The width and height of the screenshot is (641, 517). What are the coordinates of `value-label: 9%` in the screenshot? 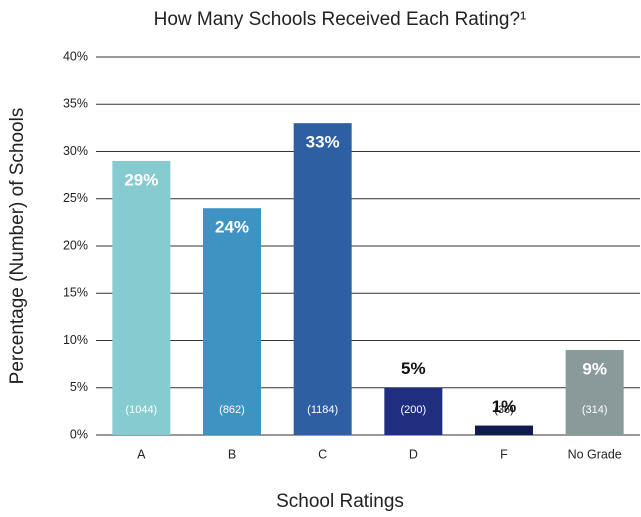 It's located at (594, 368).